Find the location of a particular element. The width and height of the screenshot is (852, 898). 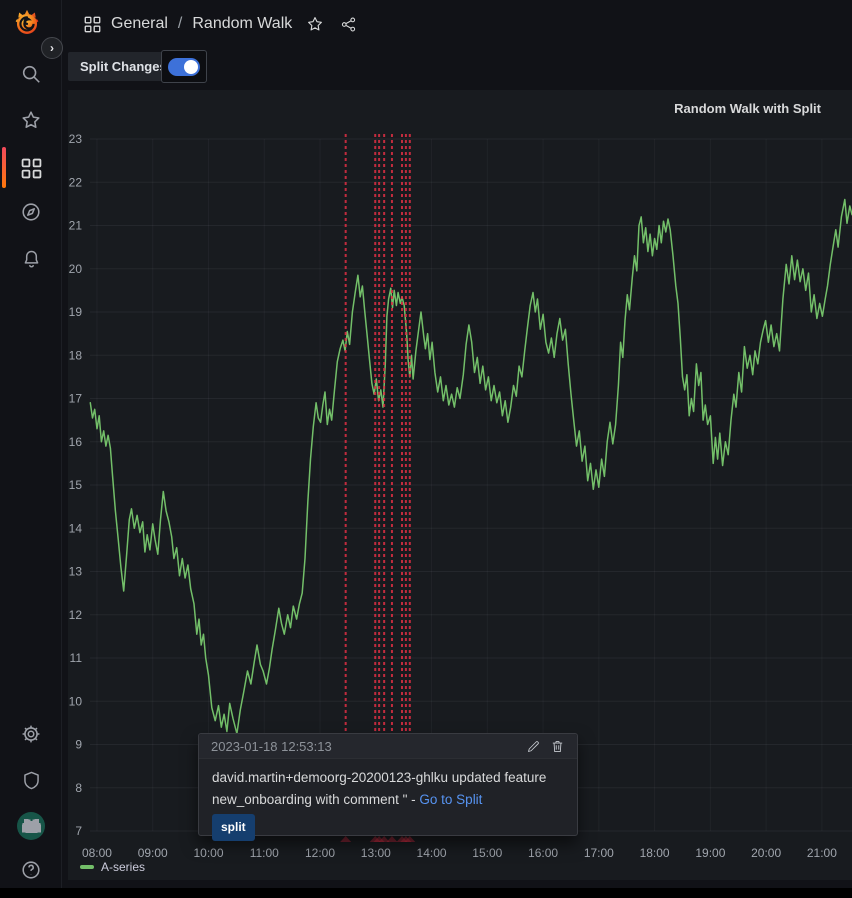

invader-avatar-icon is located at coordinates (31, 826).